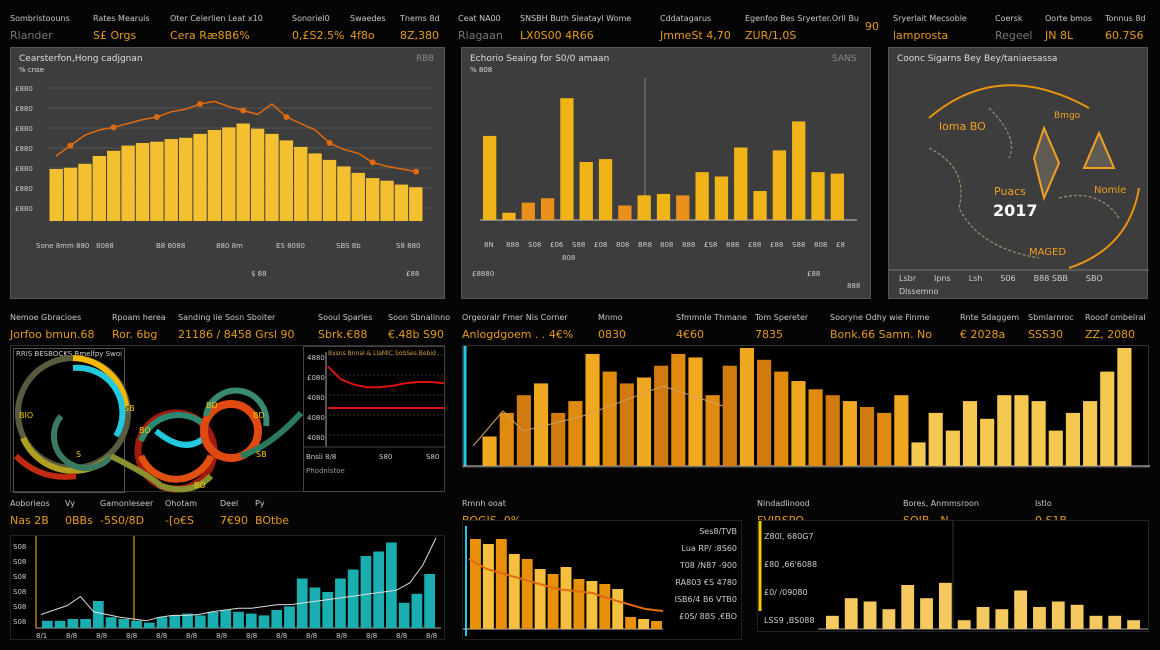 The height and width of the screenshot is (650, 1160). Describe the element at coordinates (1045, 334) in the screenshot. I see `kpi-value: SSS30` at that location.